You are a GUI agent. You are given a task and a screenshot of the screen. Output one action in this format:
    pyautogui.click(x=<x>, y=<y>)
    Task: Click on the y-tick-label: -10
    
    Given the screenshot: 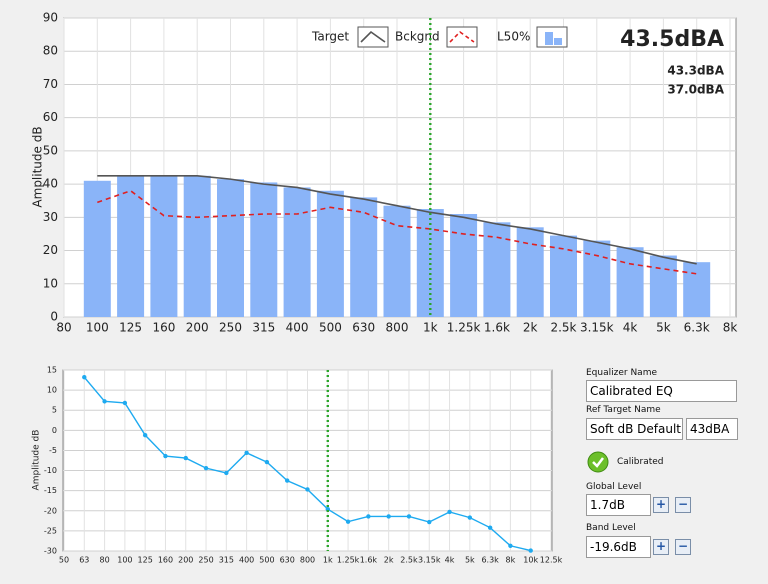 What is the action you would take?
    pyautogui.click(x=50, y=470)
    